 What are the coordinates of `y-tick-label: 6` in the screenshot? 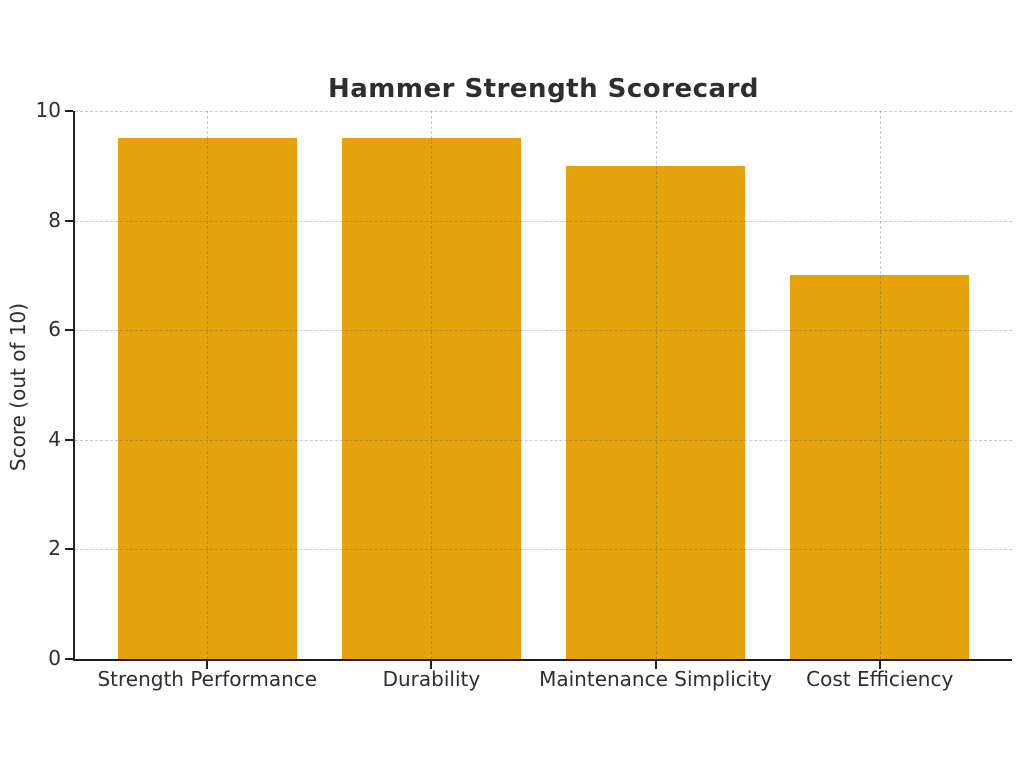 It's located at (54, 329).